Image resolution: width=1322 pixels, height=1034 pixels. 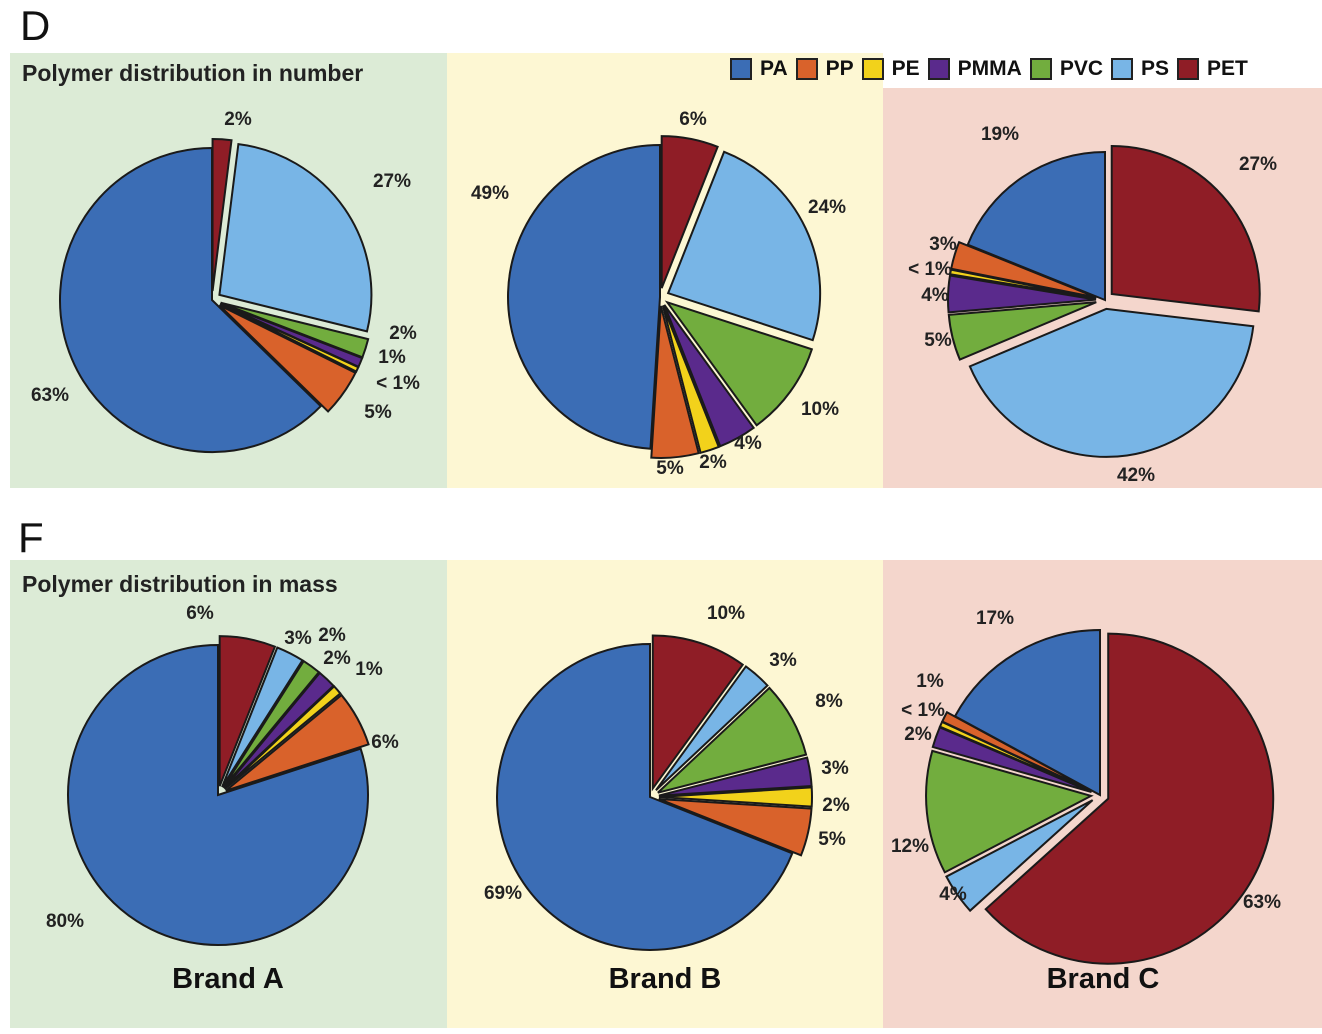 I want to click on brand-a-label: Brand A, so click(x=228, y=979).